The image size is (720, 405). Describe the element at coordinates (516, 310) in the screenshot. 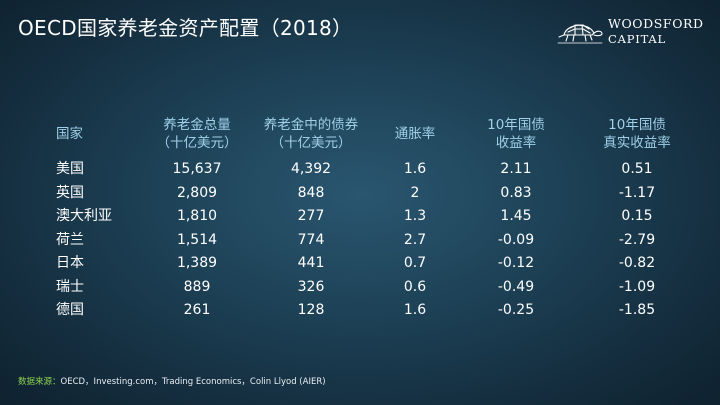

I see `cell-yield: -0.25` at that location.